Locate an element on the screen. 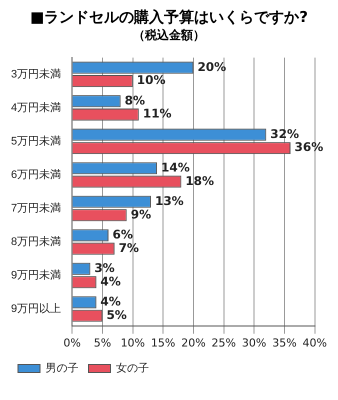  data-label: 8% is located at coordinates (135, 100).